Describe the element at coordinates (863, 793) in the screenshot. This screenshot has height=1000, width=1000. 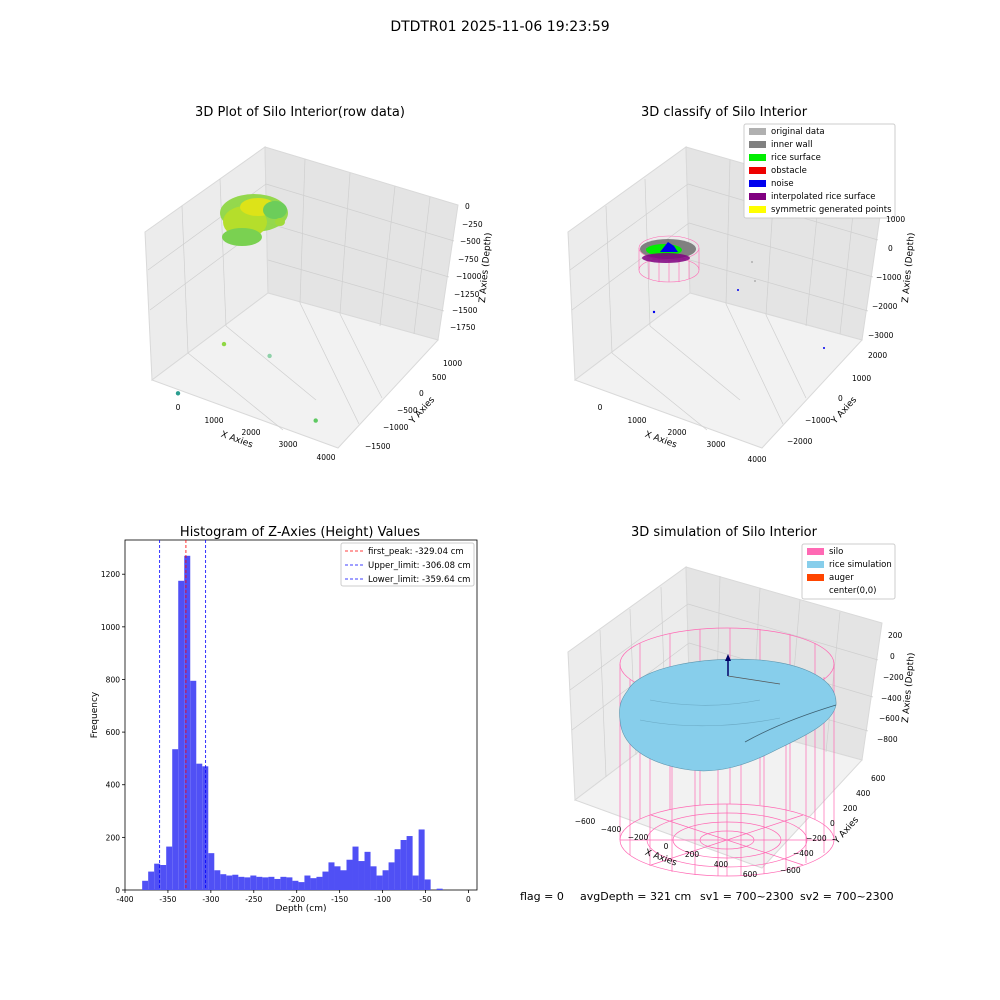
I see `p4-ytick: 400` at that location.